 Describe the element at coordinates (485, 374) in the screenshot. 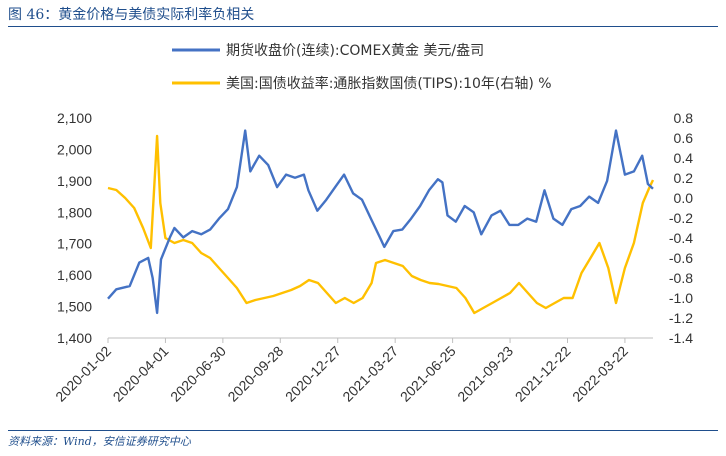

I see `x-tick-label: 2021-09-23` at that location.